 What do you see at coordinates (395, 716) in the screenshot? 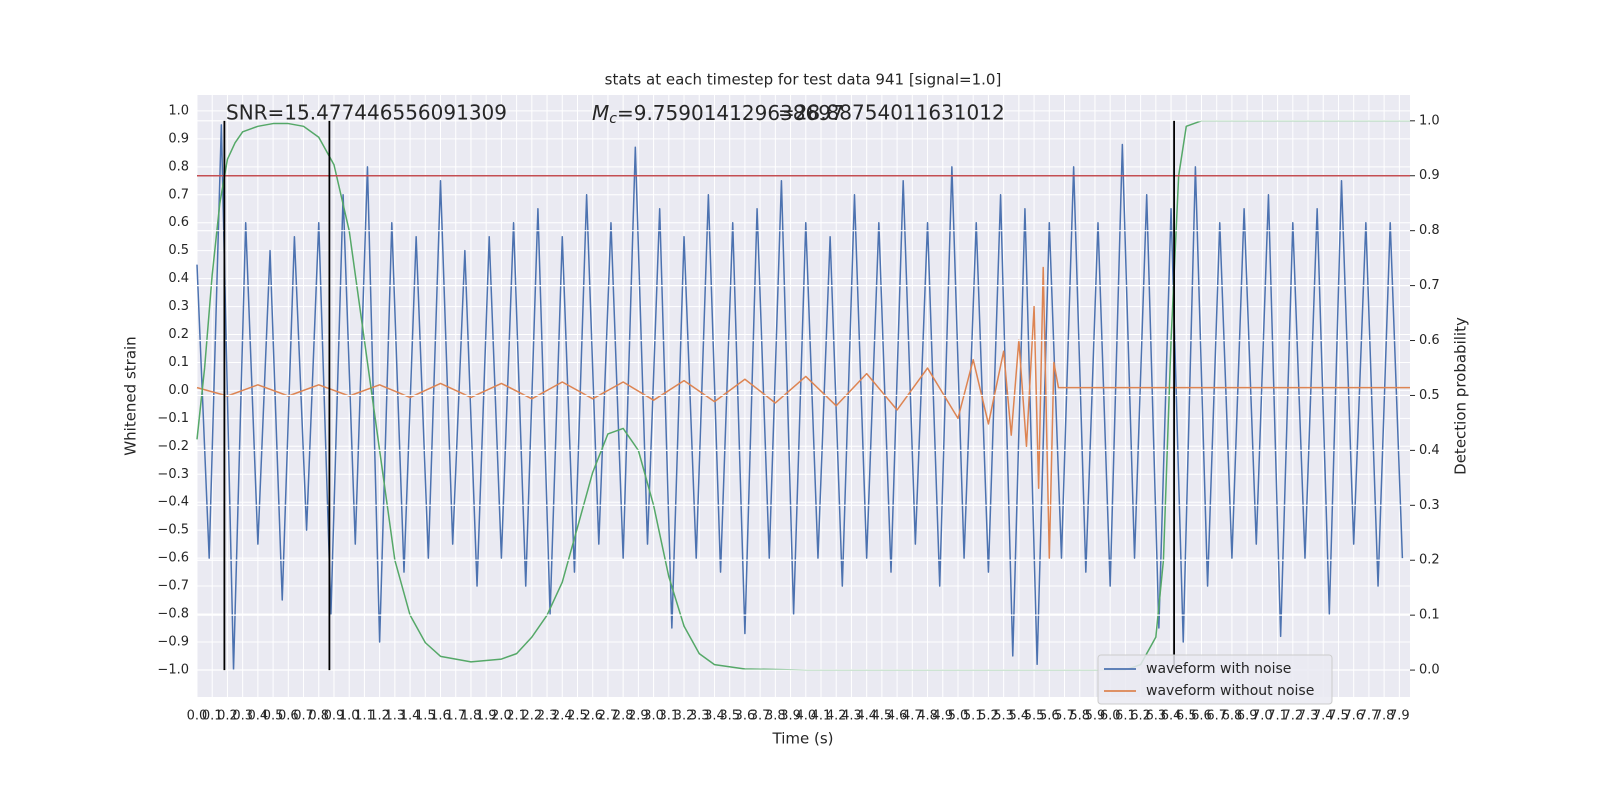
I see `x-tick-label: 1.3` at bounding box center [395, 716].